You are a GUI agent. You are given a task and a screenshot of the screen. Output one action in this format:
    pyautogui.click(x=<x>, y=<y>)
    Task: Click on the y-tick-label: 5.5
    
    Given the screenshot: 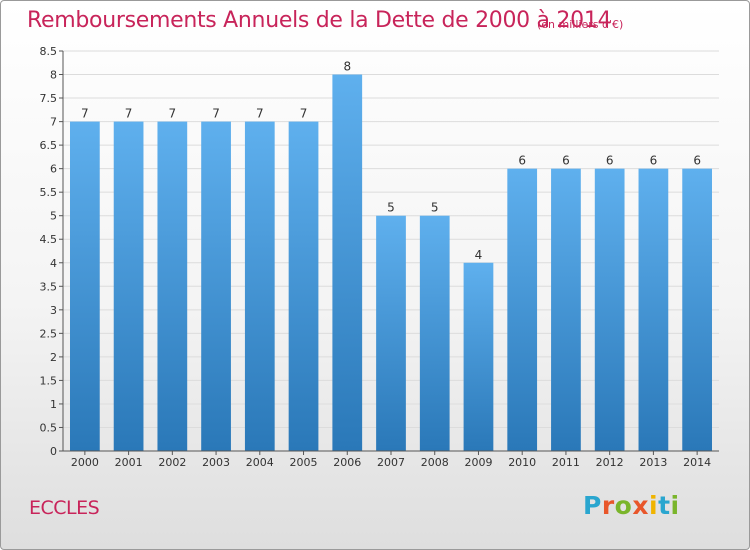 What is the action you would take?
    pyautogui.click(x=49, y=192)
    